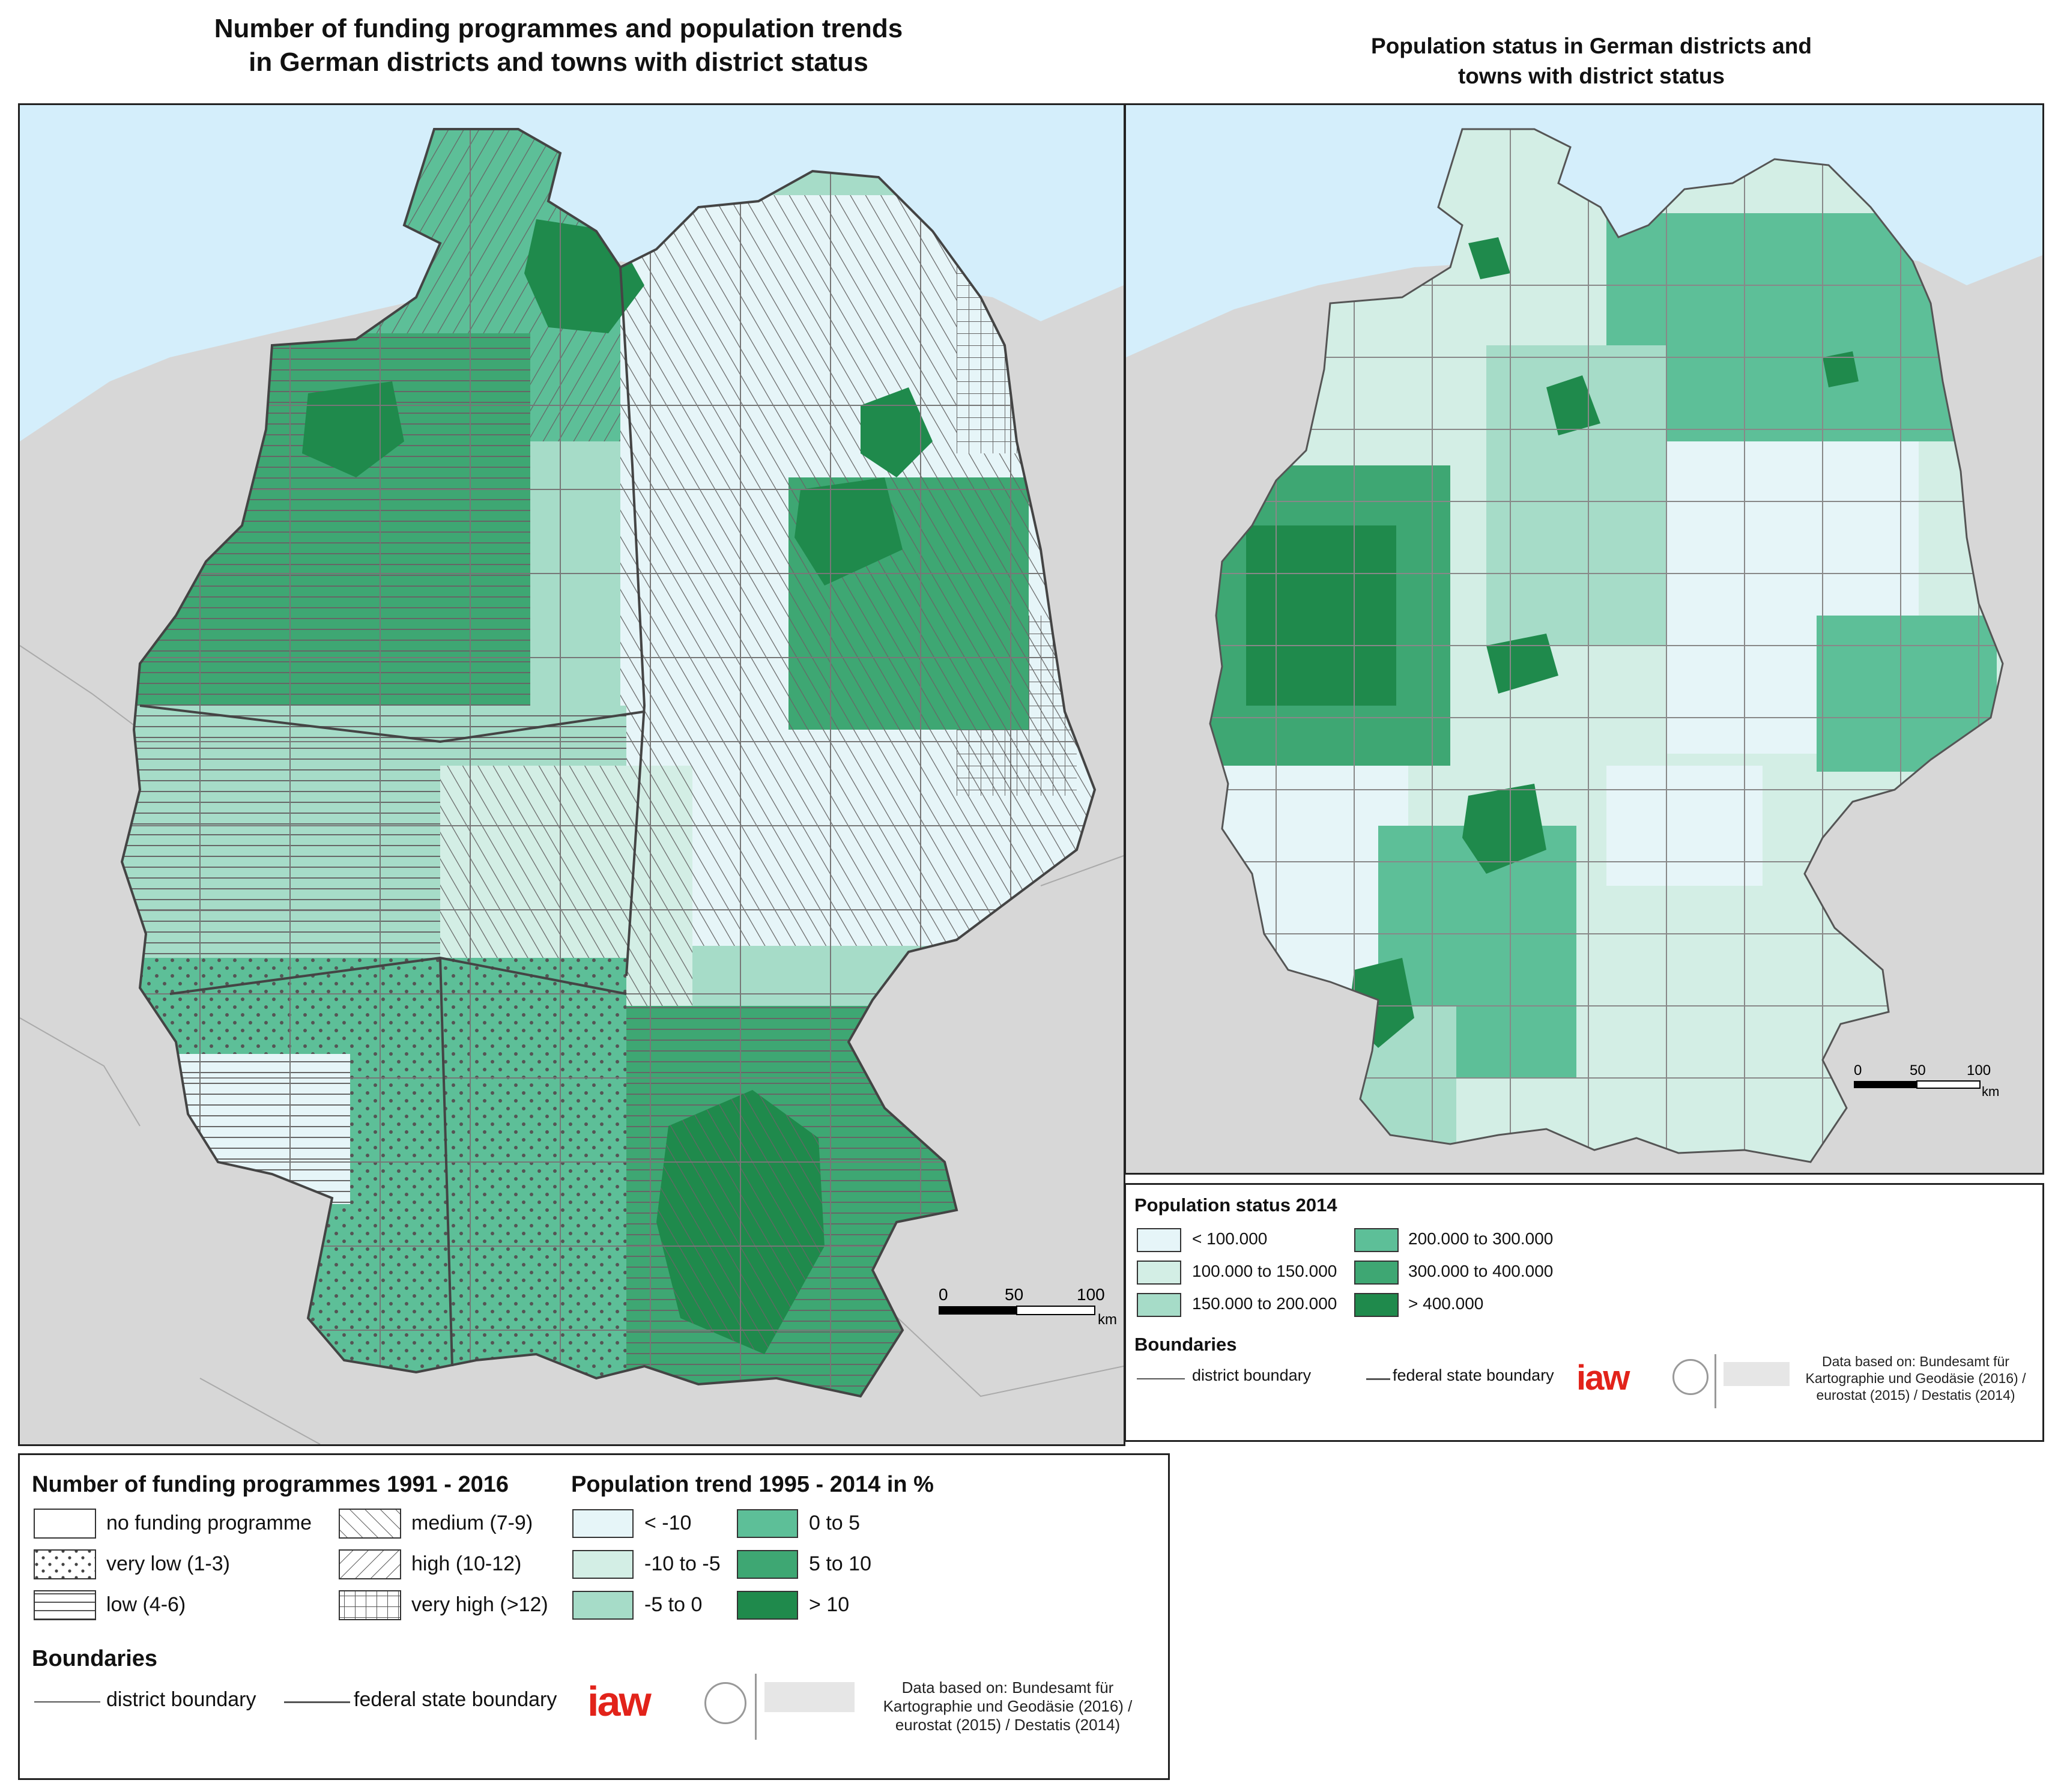  What do you see at coordinates (897, 432) in the screenshot?
I see `region-berlin-north` at bounding box center [897, 432].